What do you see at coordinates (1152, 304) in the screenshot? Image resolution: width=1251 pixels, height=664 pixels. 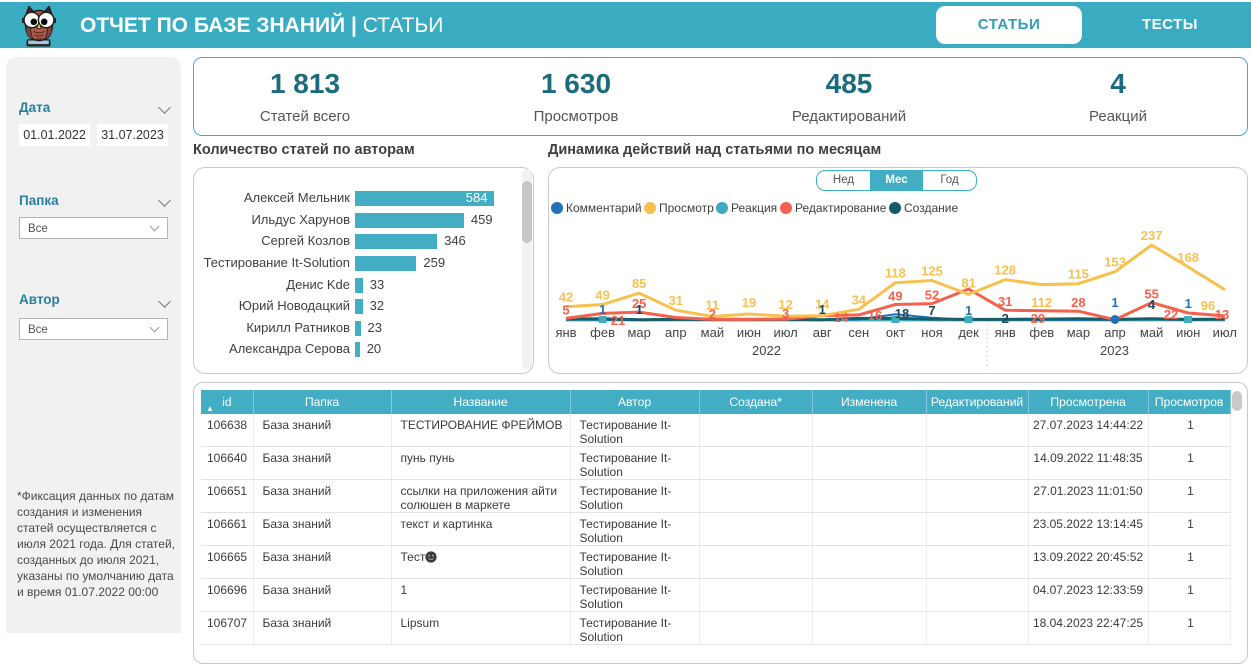 I see `svg-text: 4` at bounding box center [1152, 304].